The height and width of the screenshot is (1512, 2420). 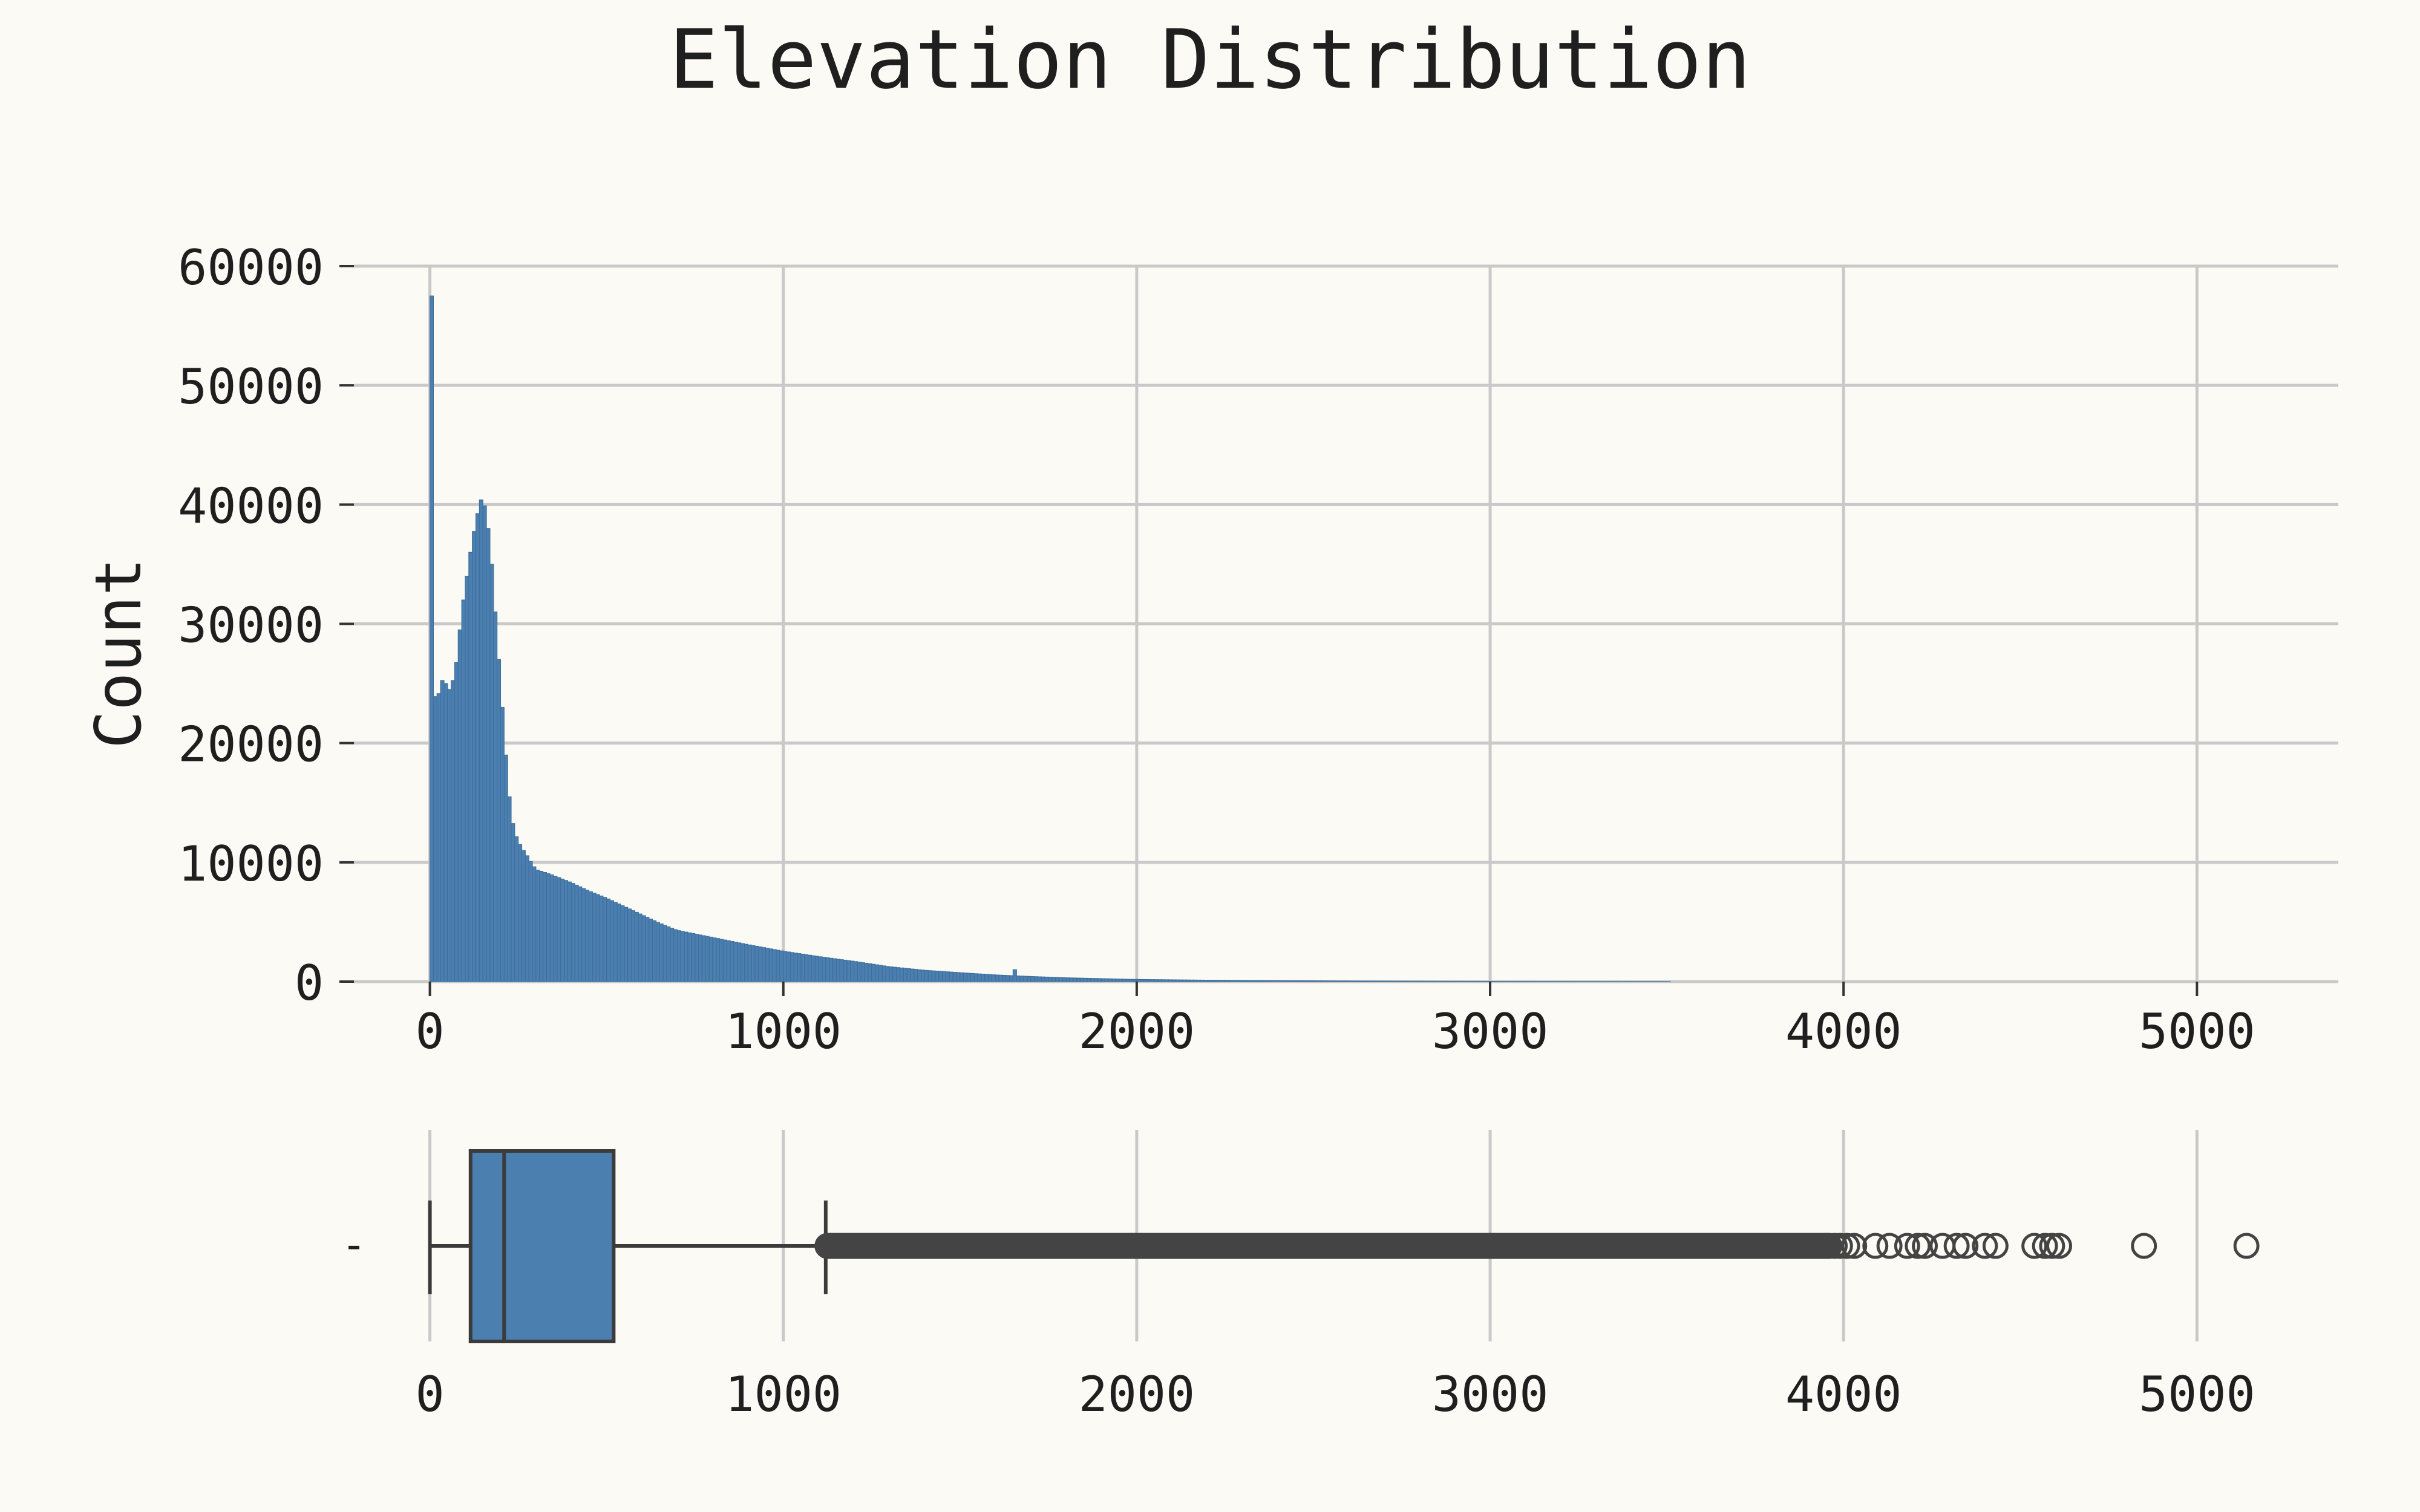 What do you see at coordinates (1137, 1394) in the screenshot?
I see `box-x-tick-label: 2000` at bounding box center [1137, 1394].